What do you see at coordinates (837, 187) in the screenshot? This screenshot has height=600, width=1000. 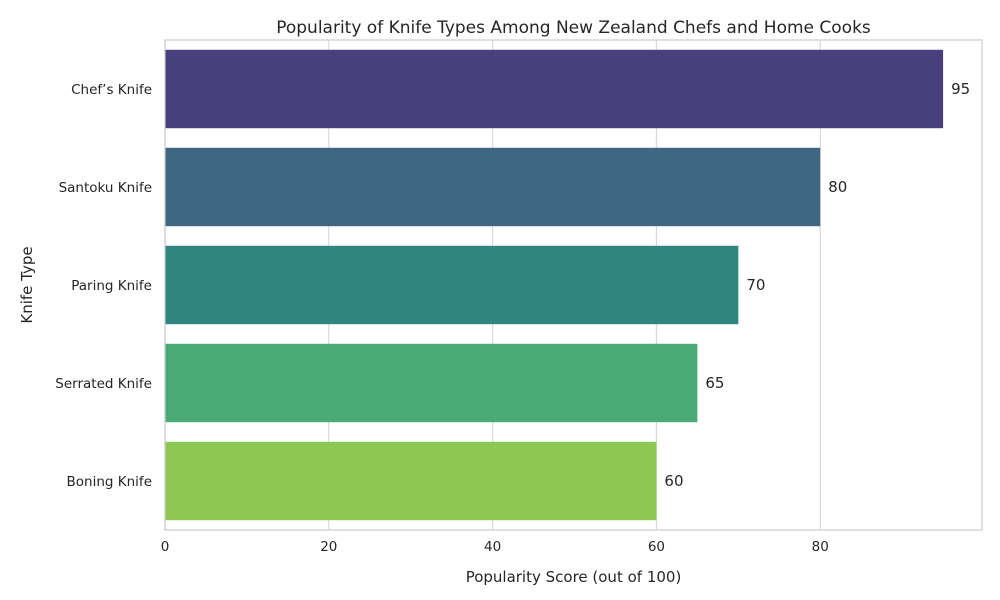 I see `bar-value-label: 80` at bounding box center [837, 187].